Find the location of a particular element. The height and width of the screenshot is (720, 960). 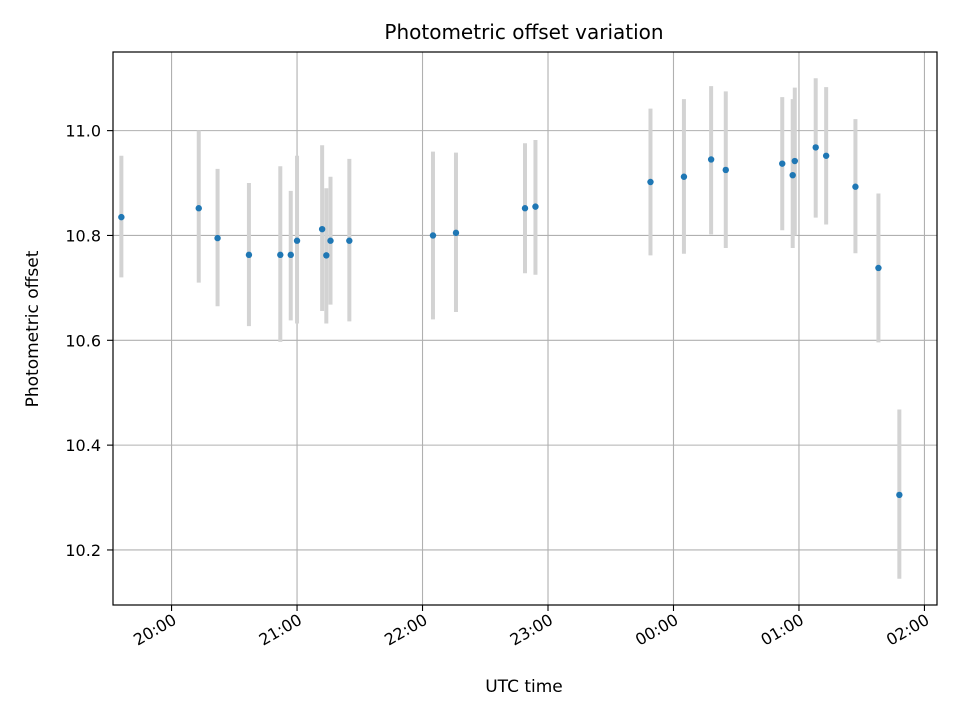

y-tick-label: 10.2 is located at coordinates (83, 550).